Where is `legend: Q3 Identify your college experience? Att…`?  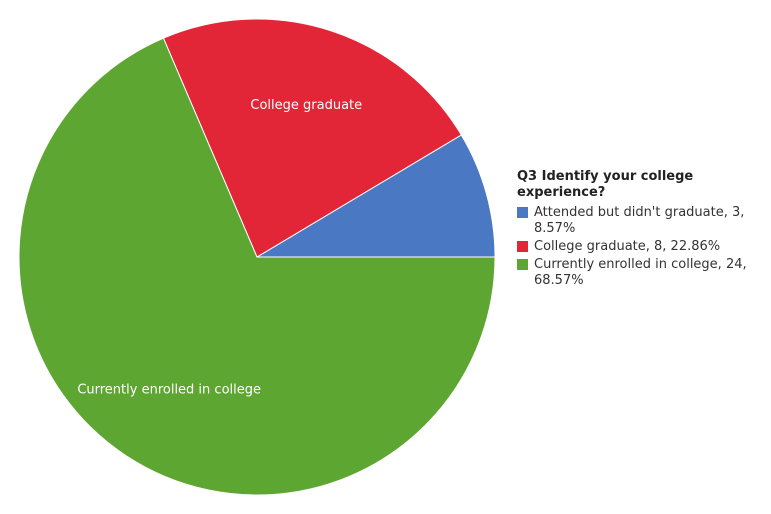 legend: Q3 Identify your college experience? Att… is located at coordinates (642, 230).